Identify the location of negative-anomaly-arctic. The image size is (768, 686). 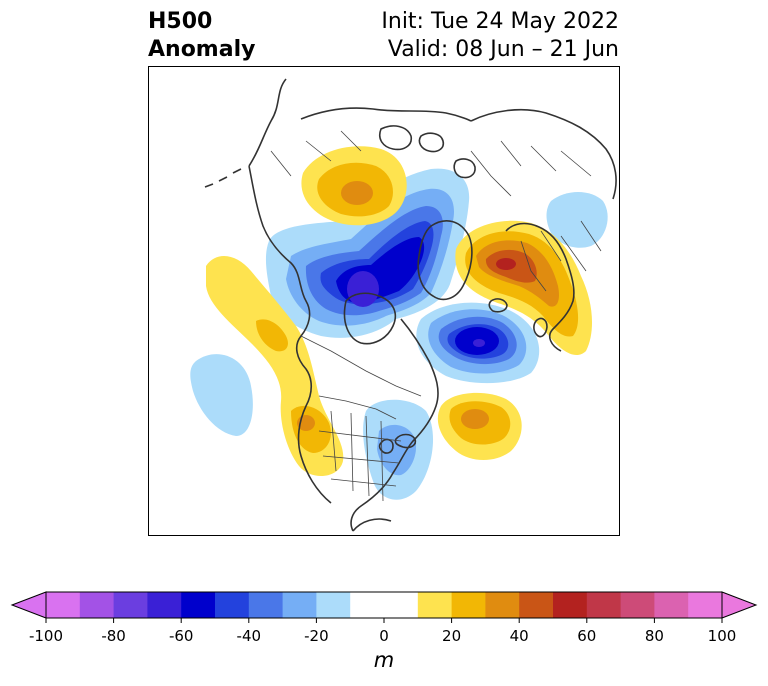
(367, 253).